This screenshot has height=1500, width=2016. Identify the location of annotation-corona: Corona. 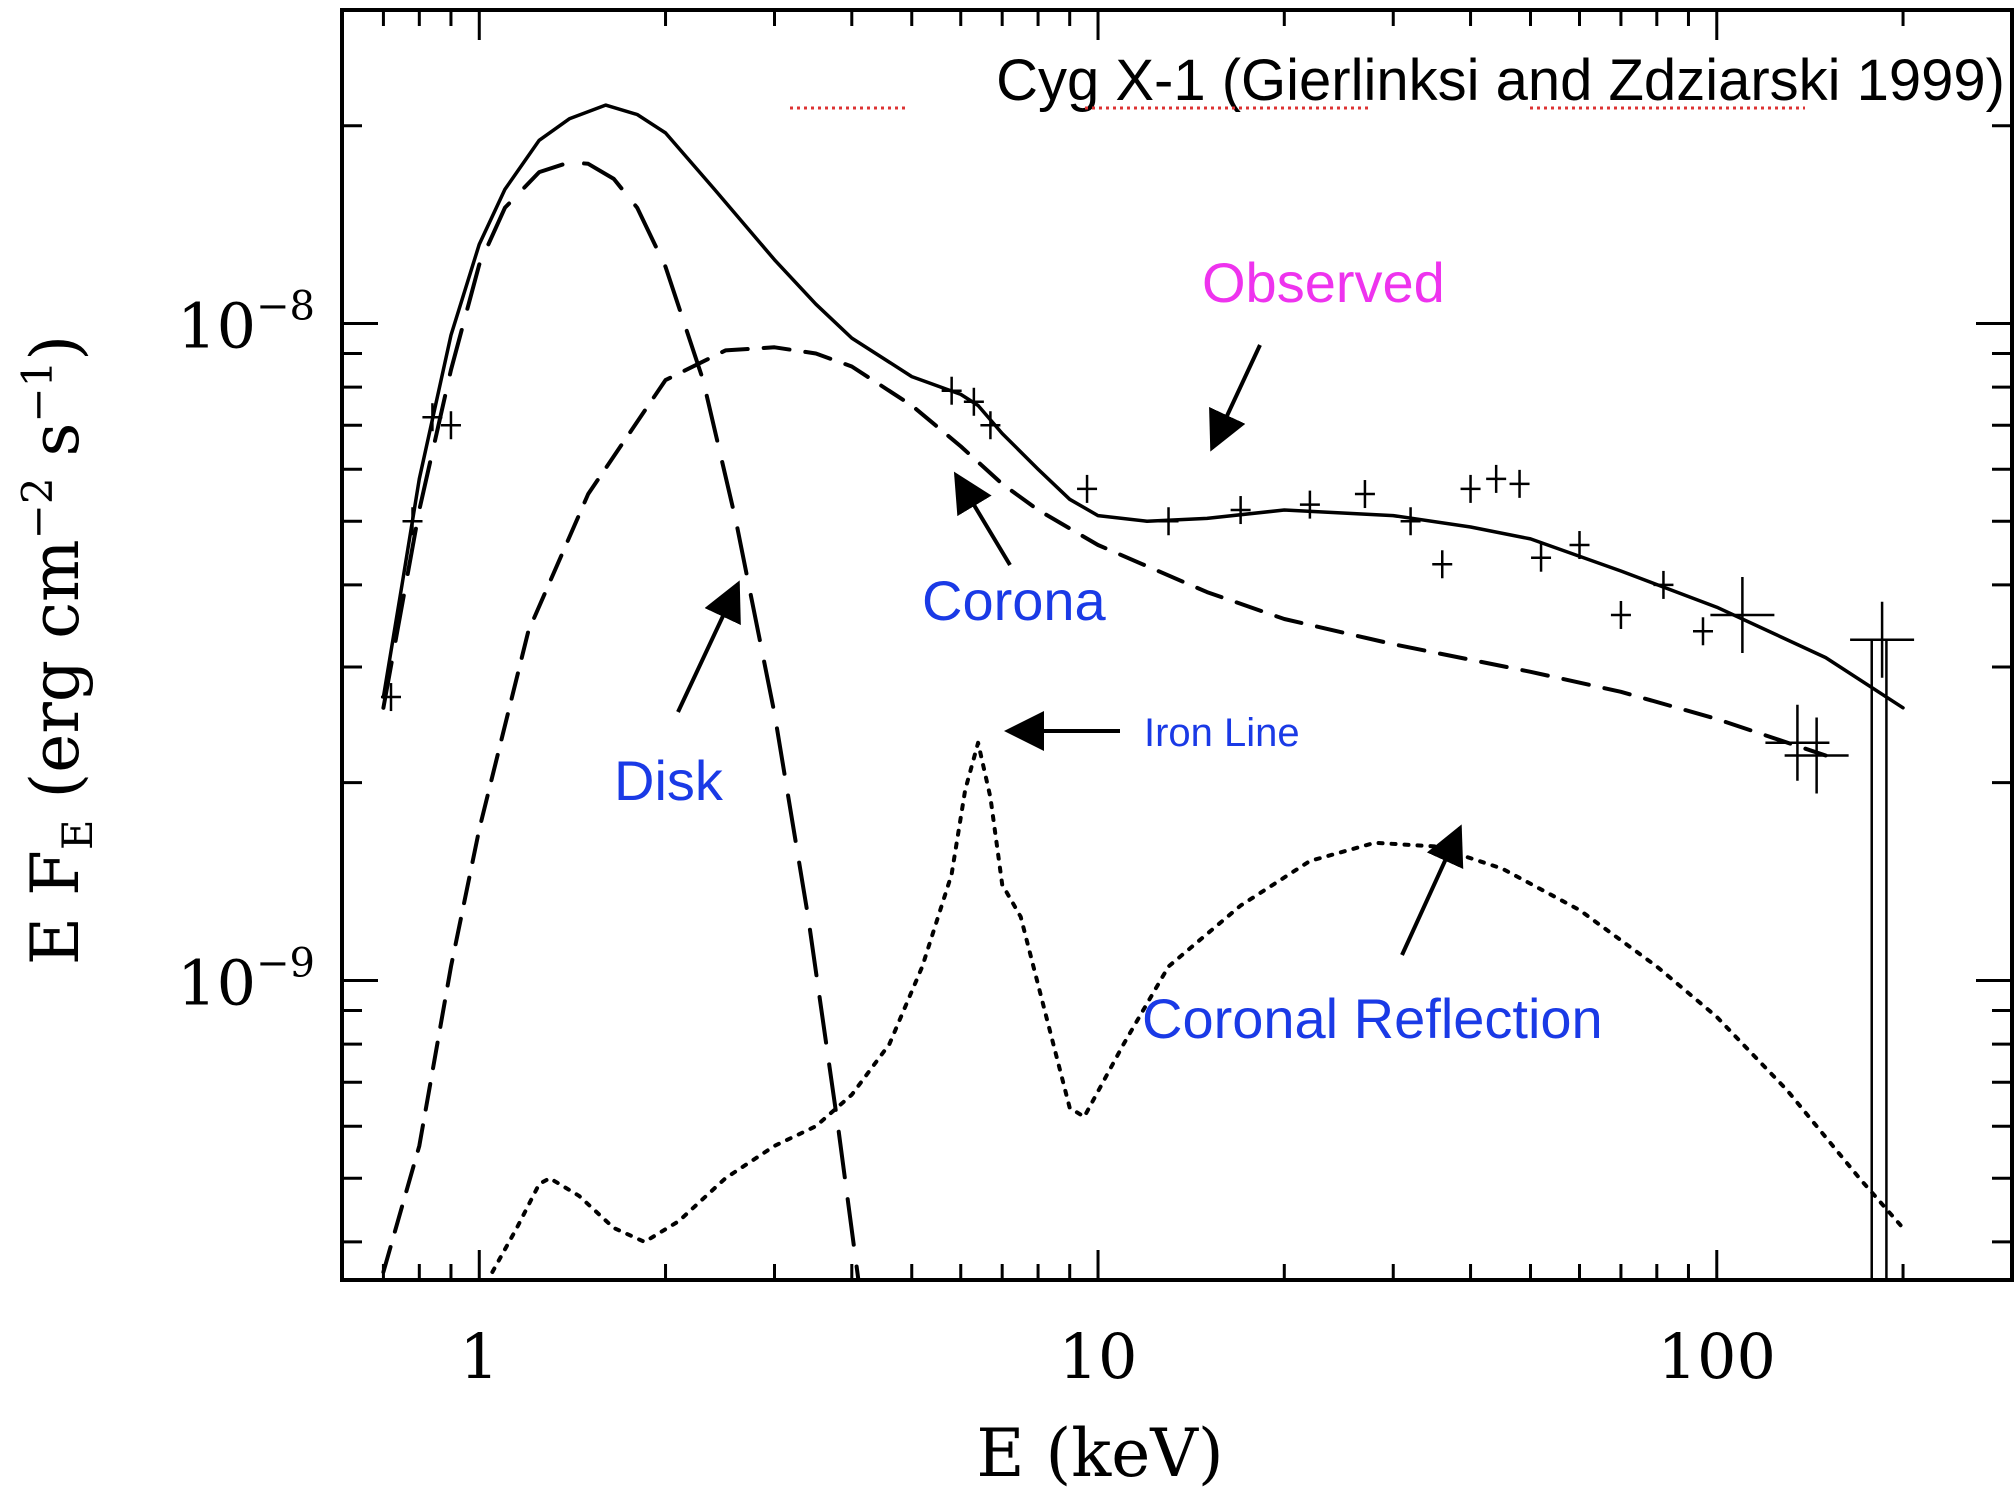
(1014, 600).